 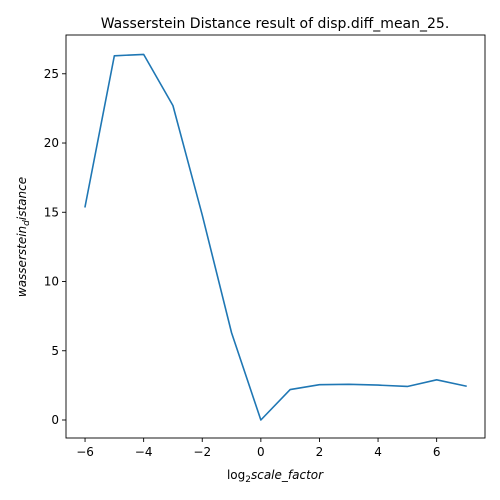 What do you see at coordinates (437, 452) in the screenshot?
I see `x-tick-label: 6` at bounding box center [437, 452].